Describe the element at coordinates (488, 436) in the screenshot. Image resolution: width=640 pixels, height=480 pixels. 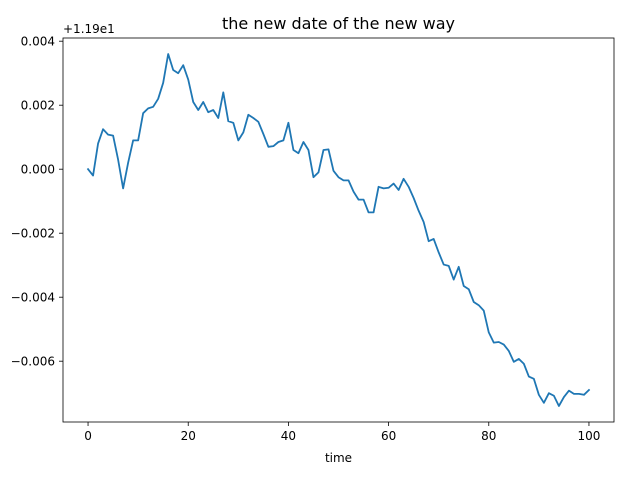
I see `x-tick-label: 80` at that location.